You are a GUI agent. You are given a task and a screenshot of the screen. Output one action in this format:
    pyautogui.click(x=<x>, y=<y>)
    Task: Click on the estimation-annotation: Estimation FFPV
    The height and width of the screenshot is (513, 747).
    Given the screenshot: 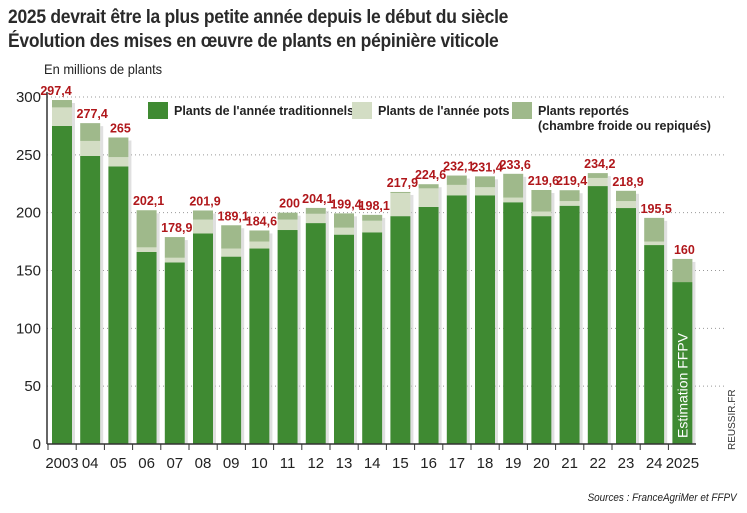 What is the action you would take?
    pyautogui.click(x=682, y=385)
    